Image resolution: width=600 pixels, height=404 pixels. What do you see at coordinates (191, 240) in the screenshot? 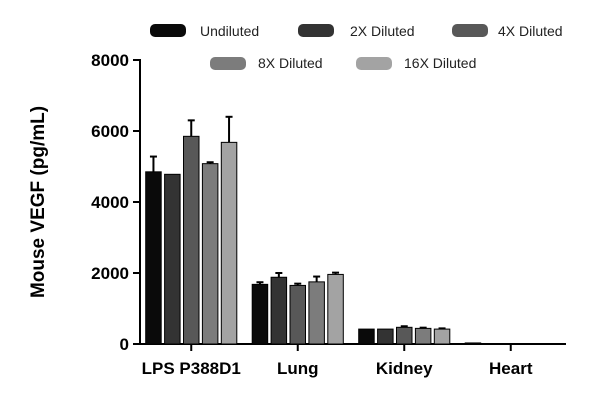
I see `bar-4x-diluted-lps-p388d1` at bounding box center [191, 240].